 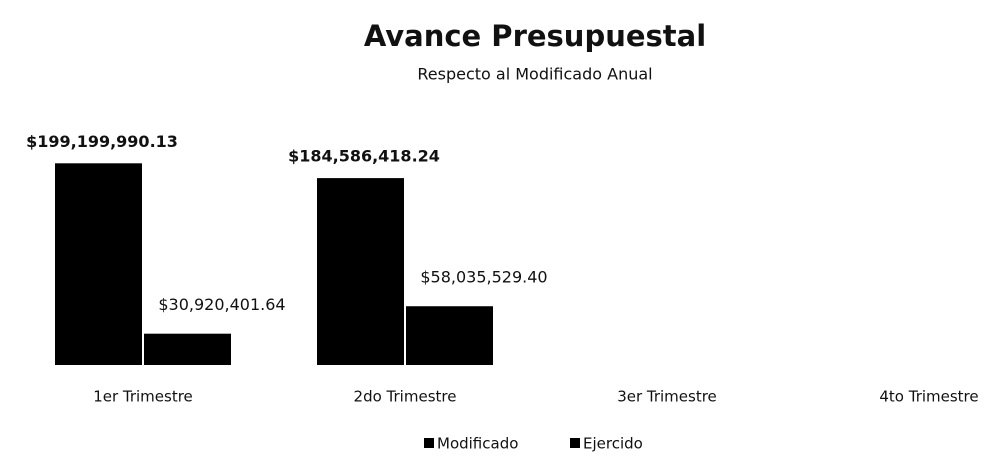 I want to click on value-label: $58,035,529.40, so click(x=483, y=277).